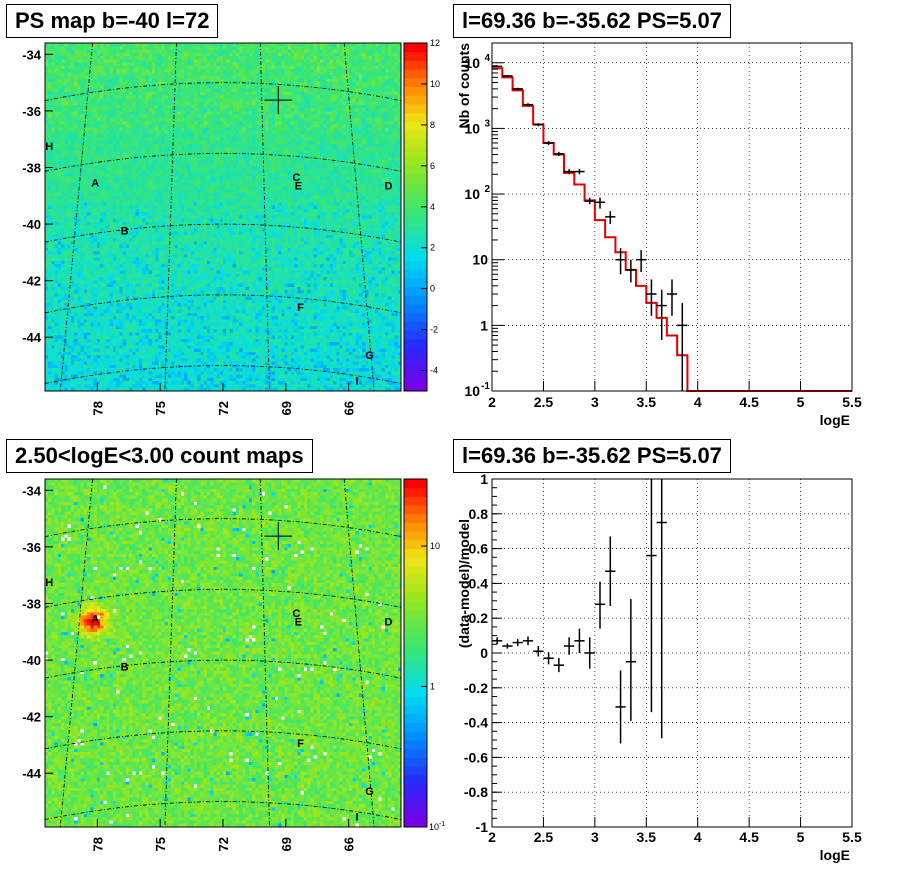  Describe the element at coordinates (369, 792) in the screenshot. I see `source-label-g: G` at that location.